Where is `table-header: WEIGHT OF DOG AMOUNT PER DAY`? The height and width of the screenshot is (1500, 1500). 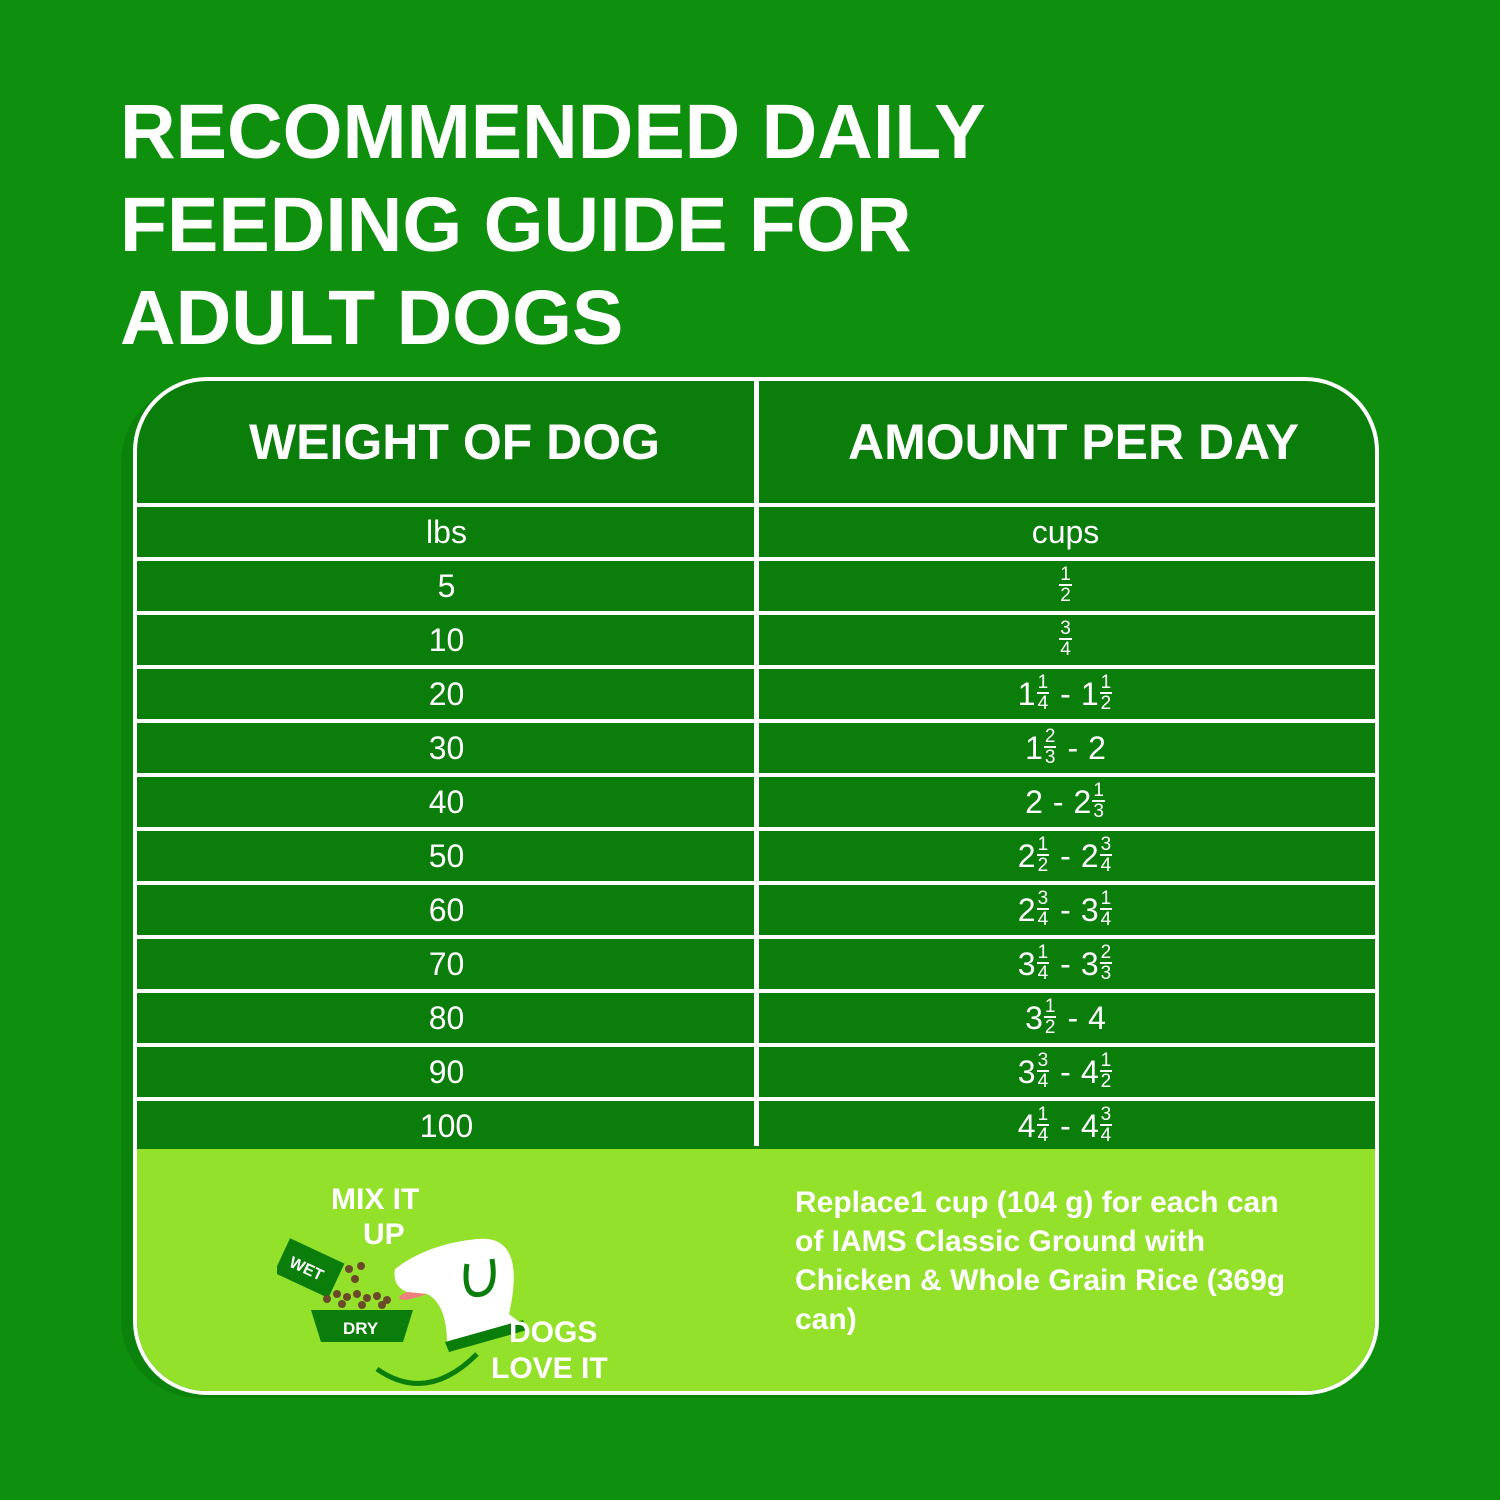
table-header: WEIGHT OF DOG AMOUNT PER DAY is located at coordinates (756, 442).